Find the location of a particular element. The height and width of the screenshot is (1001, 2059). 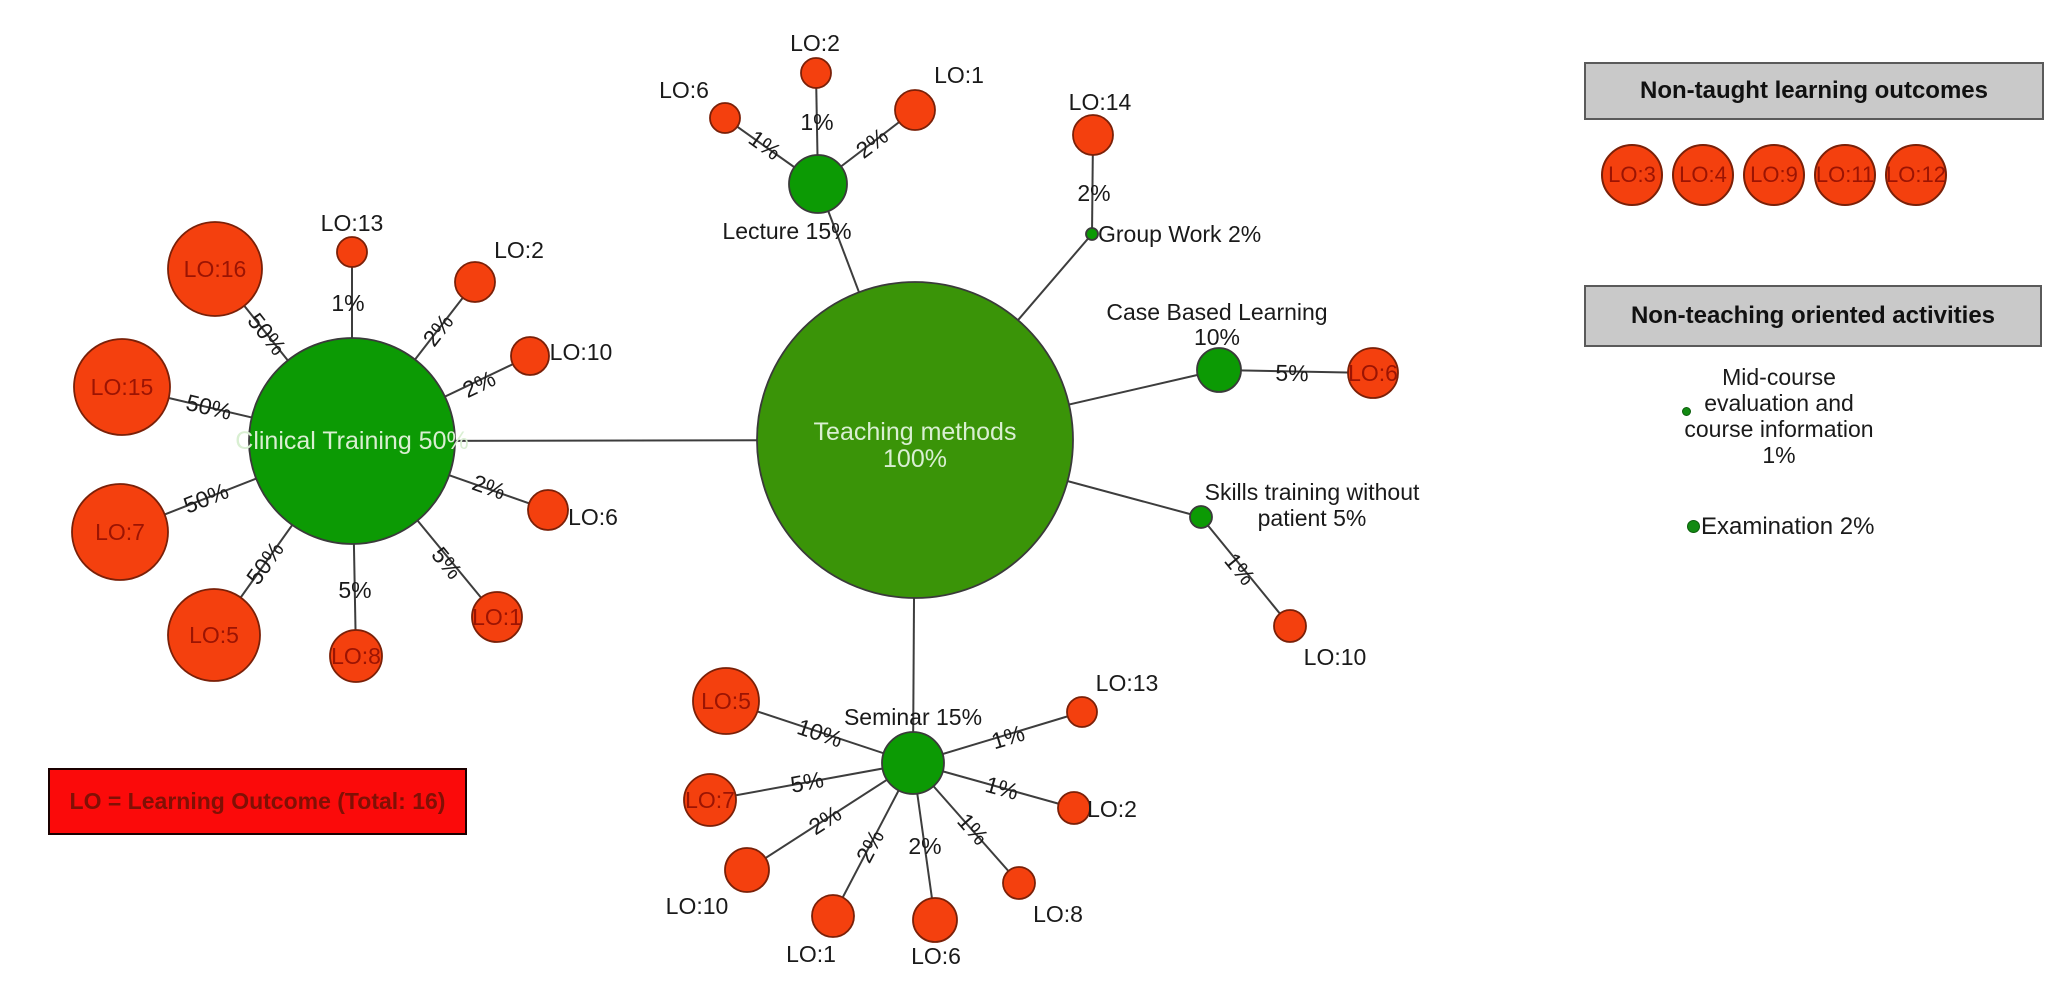

activity-examination: Examination 2% is located at coordinates (1788, 526).